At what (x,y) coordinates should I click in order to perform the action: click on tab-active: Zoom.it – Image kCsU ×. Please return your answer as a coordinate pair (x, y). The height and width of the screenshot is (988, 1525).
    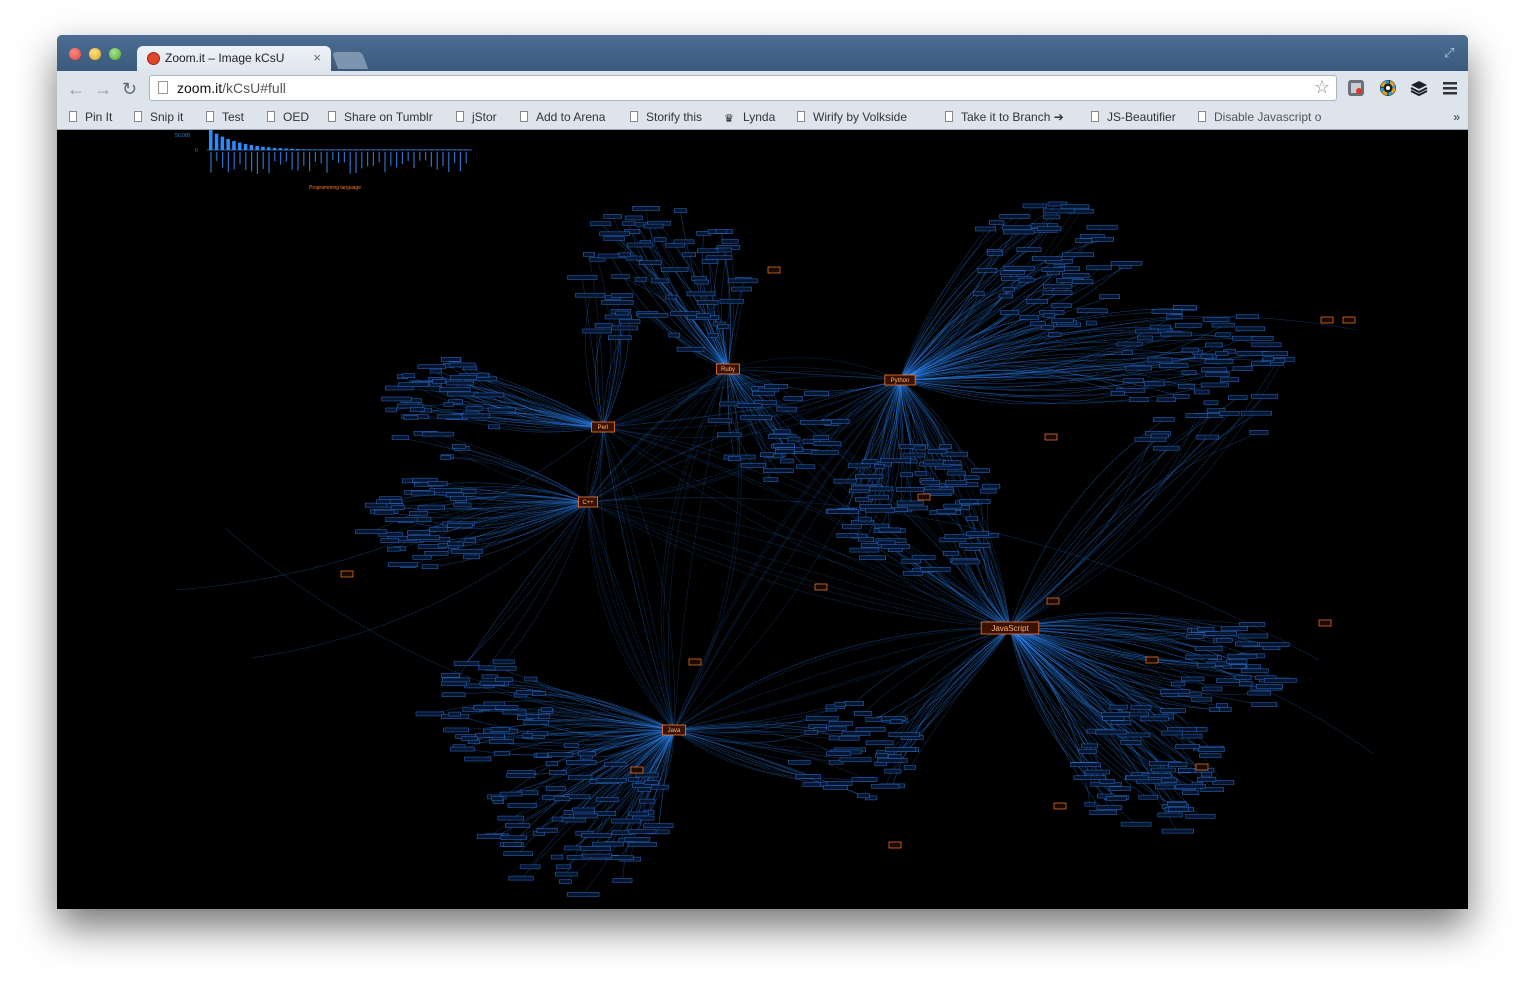
    Looking at the image, I should click on (234, 58).